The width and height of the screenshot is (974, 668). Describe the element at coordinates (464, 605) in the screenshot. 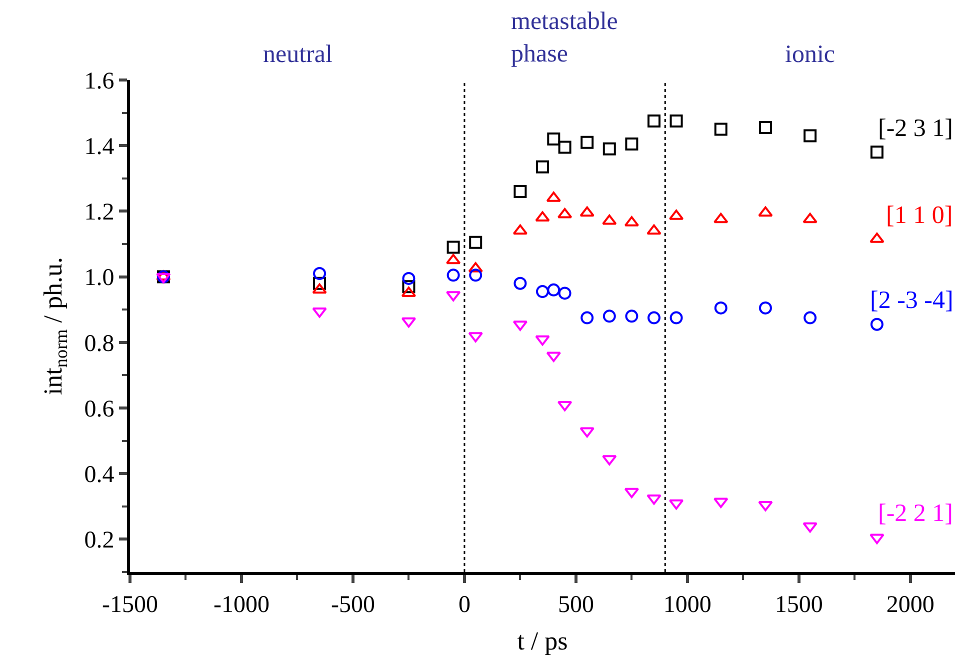

I see `x-tick-label: 0` at that location.